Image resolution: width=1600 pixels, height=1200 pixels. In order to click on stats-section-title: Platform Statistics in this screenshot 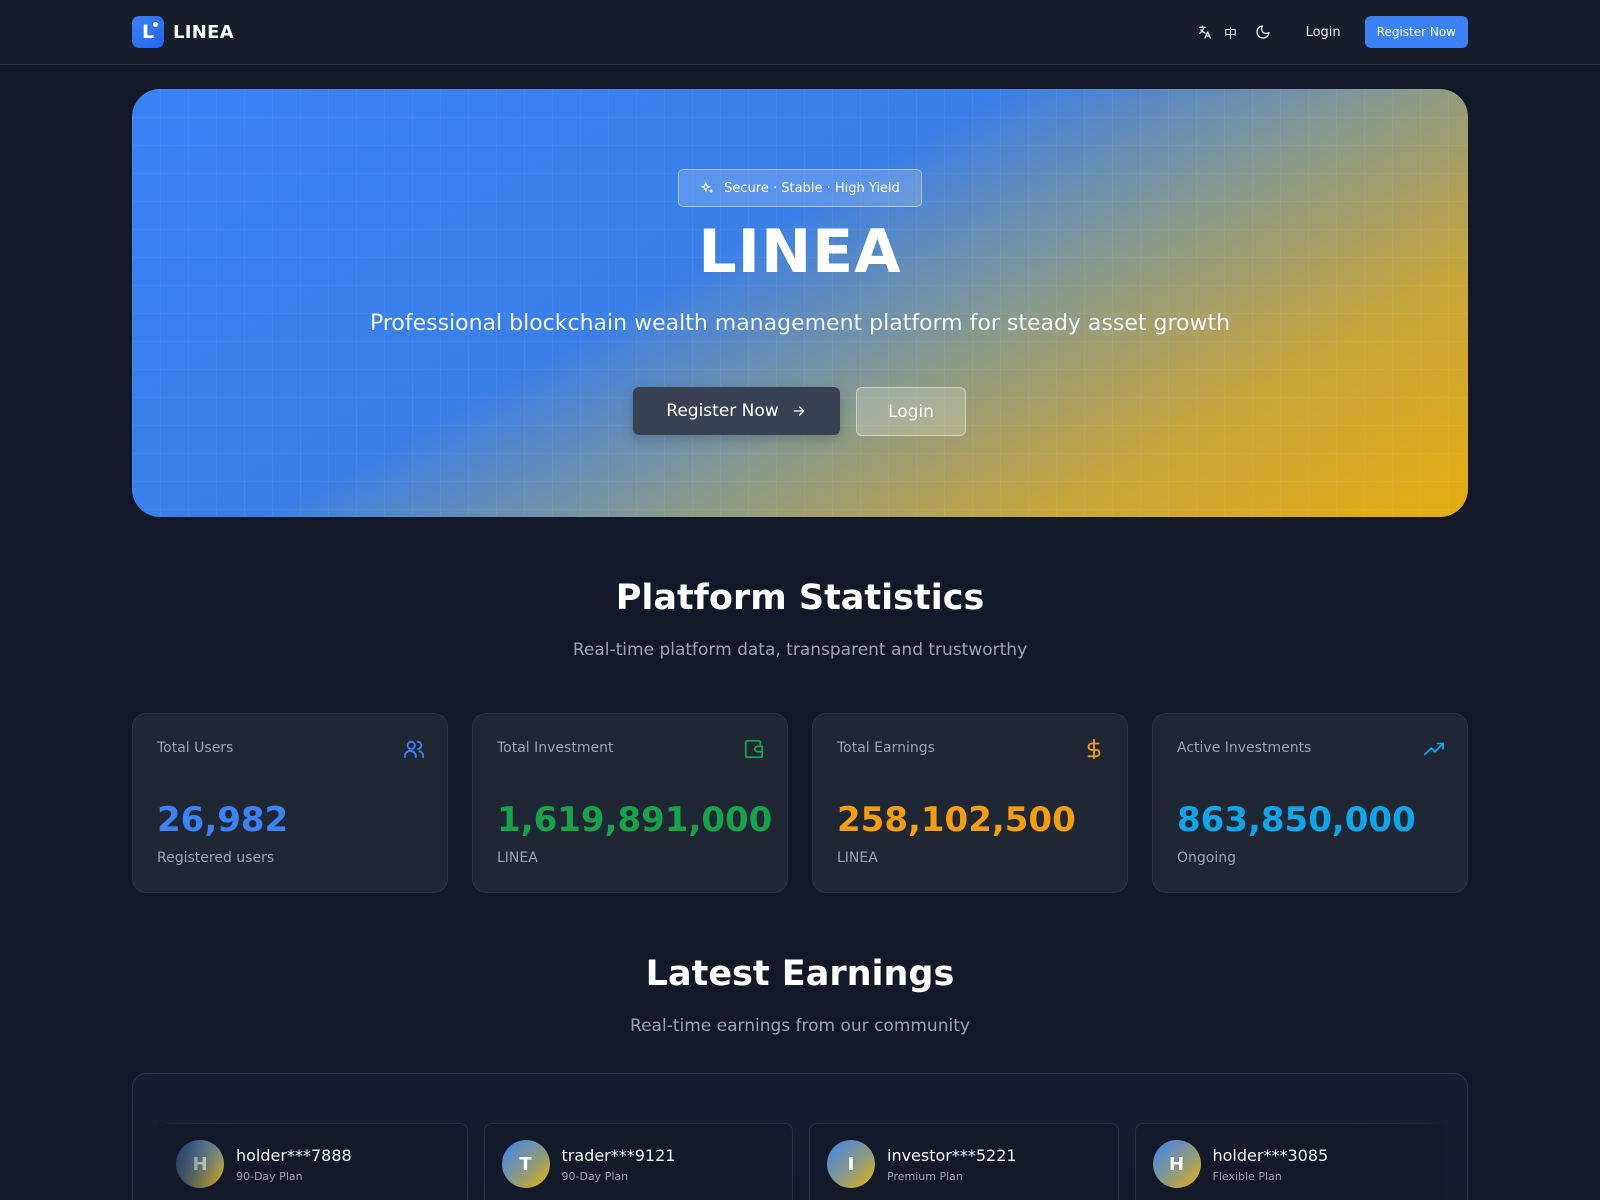, I will do `click(800, 598)`.